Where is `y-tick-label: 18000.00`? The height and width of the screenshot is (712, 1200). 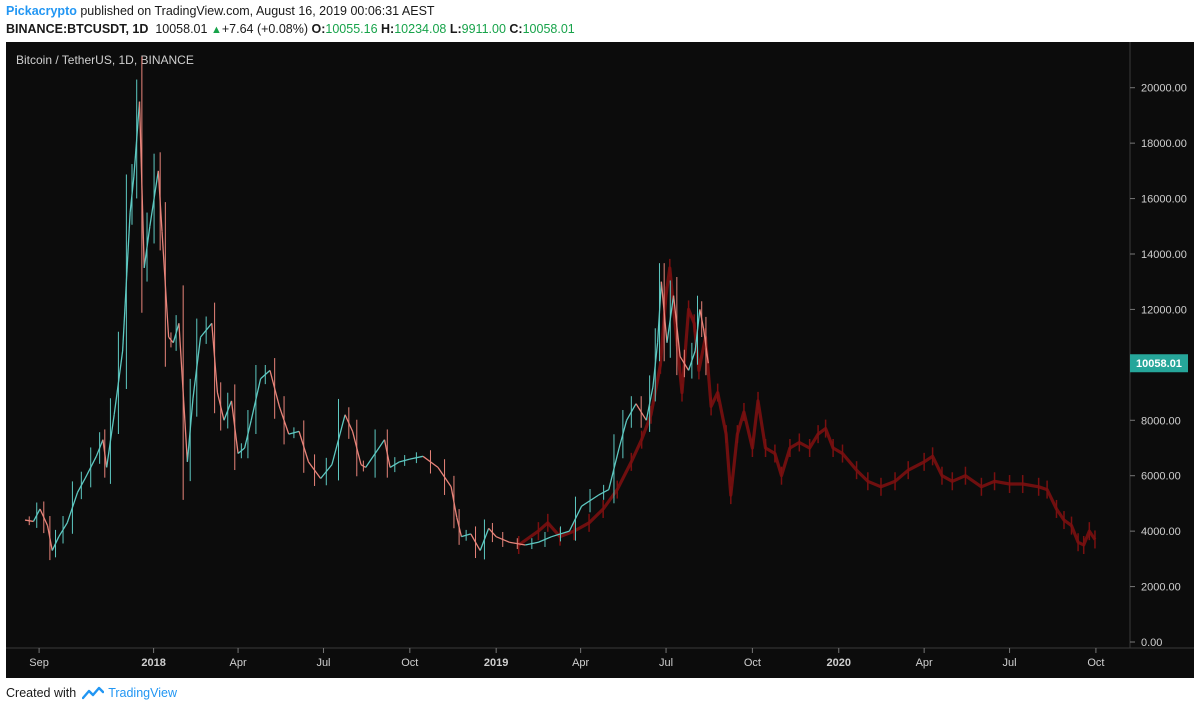
y-tick-label: 18000.00 is located at coordinates (1164, 144).